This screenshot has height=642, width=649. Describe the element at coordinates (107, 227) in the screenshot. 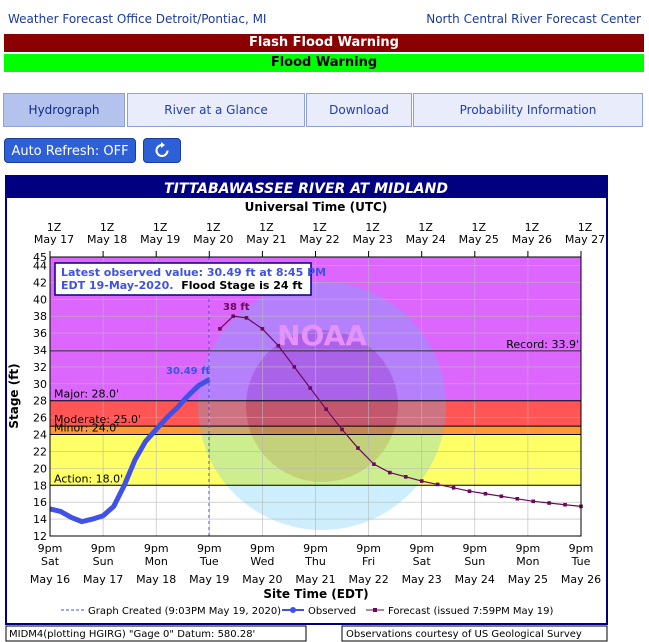

I see `top-tick-hour-1: 1Z` at that location.